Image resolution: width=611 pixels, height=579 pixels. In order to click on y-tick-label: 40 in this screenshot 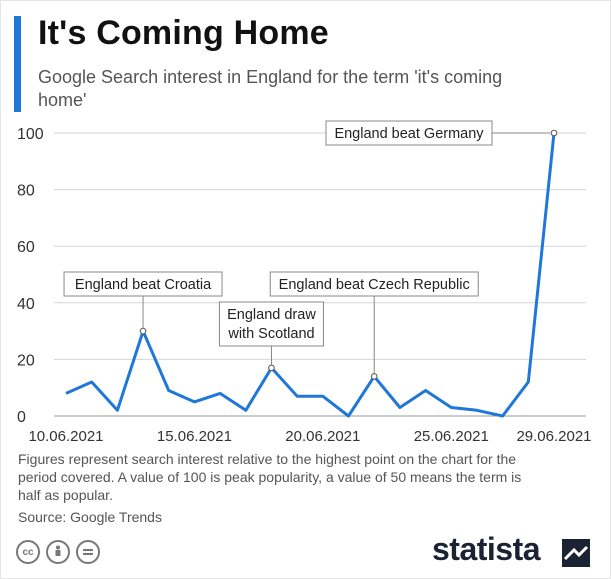, I will do `click(26, 304)`.